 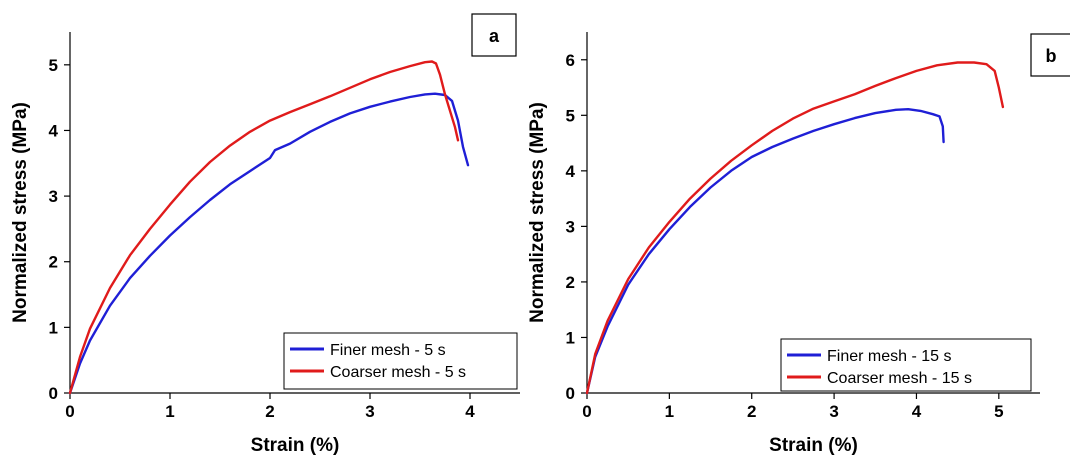 What do you see at coordinates (570, 60) in the screenshot?
I see `y-tick-label: 6` at bounding box center [570, 60].